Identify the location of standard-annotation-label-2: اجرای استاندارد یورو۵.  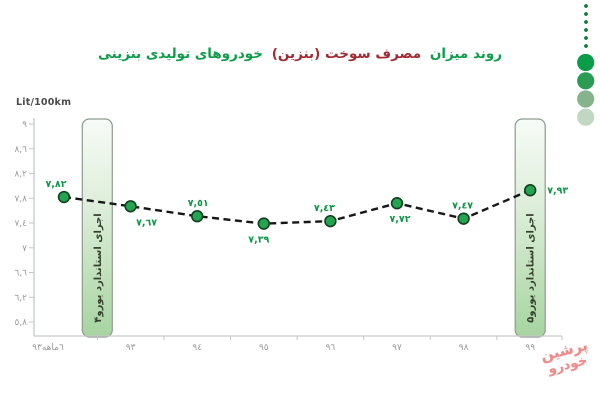
(531, 267).